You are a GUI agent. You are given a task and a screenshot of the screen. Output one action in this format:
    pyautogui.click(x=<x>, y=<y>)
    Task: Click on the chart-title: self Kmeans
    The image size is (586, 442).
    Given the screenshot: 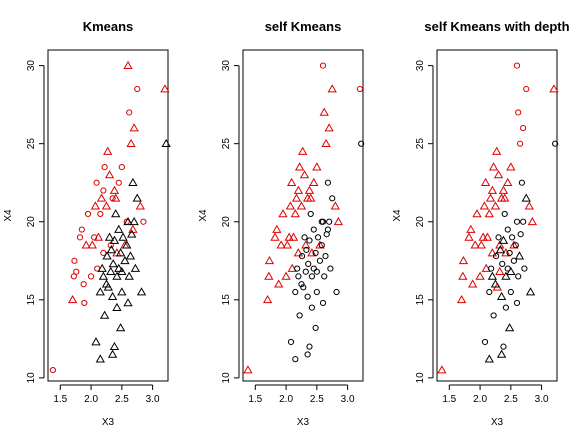 What is the action you would take?
    pyautogui.click(x=303, y=26)
    